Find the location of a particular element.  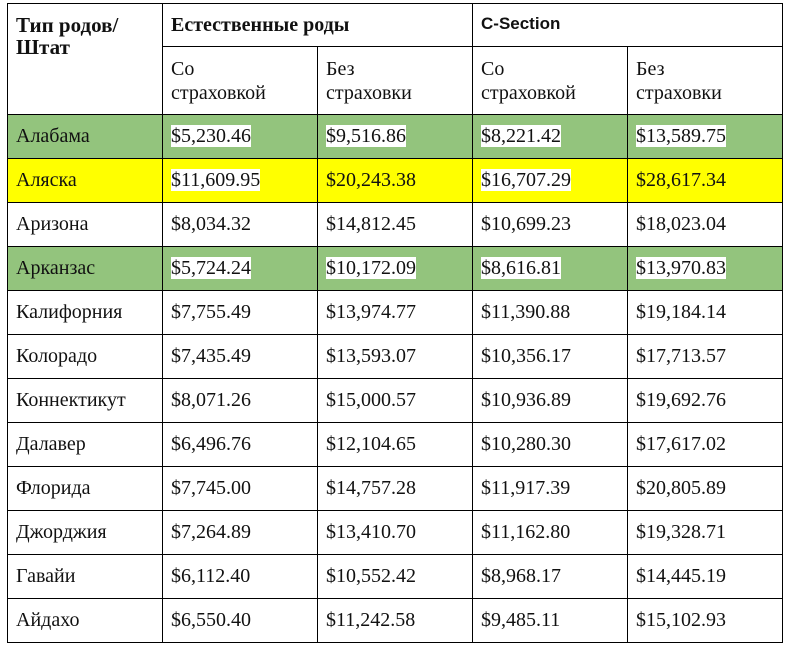

cost-cell: $9,485.11 is located at coordinates (550, 620).